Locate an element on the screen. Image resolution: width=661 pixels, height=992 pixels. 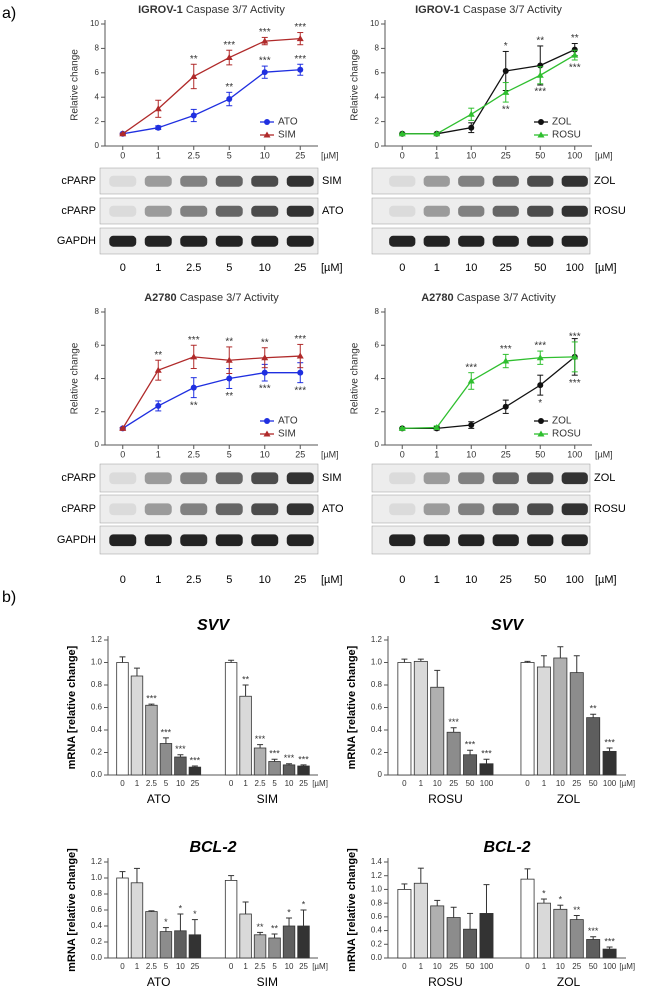
legend-marker is located at coordinates (541, 122).